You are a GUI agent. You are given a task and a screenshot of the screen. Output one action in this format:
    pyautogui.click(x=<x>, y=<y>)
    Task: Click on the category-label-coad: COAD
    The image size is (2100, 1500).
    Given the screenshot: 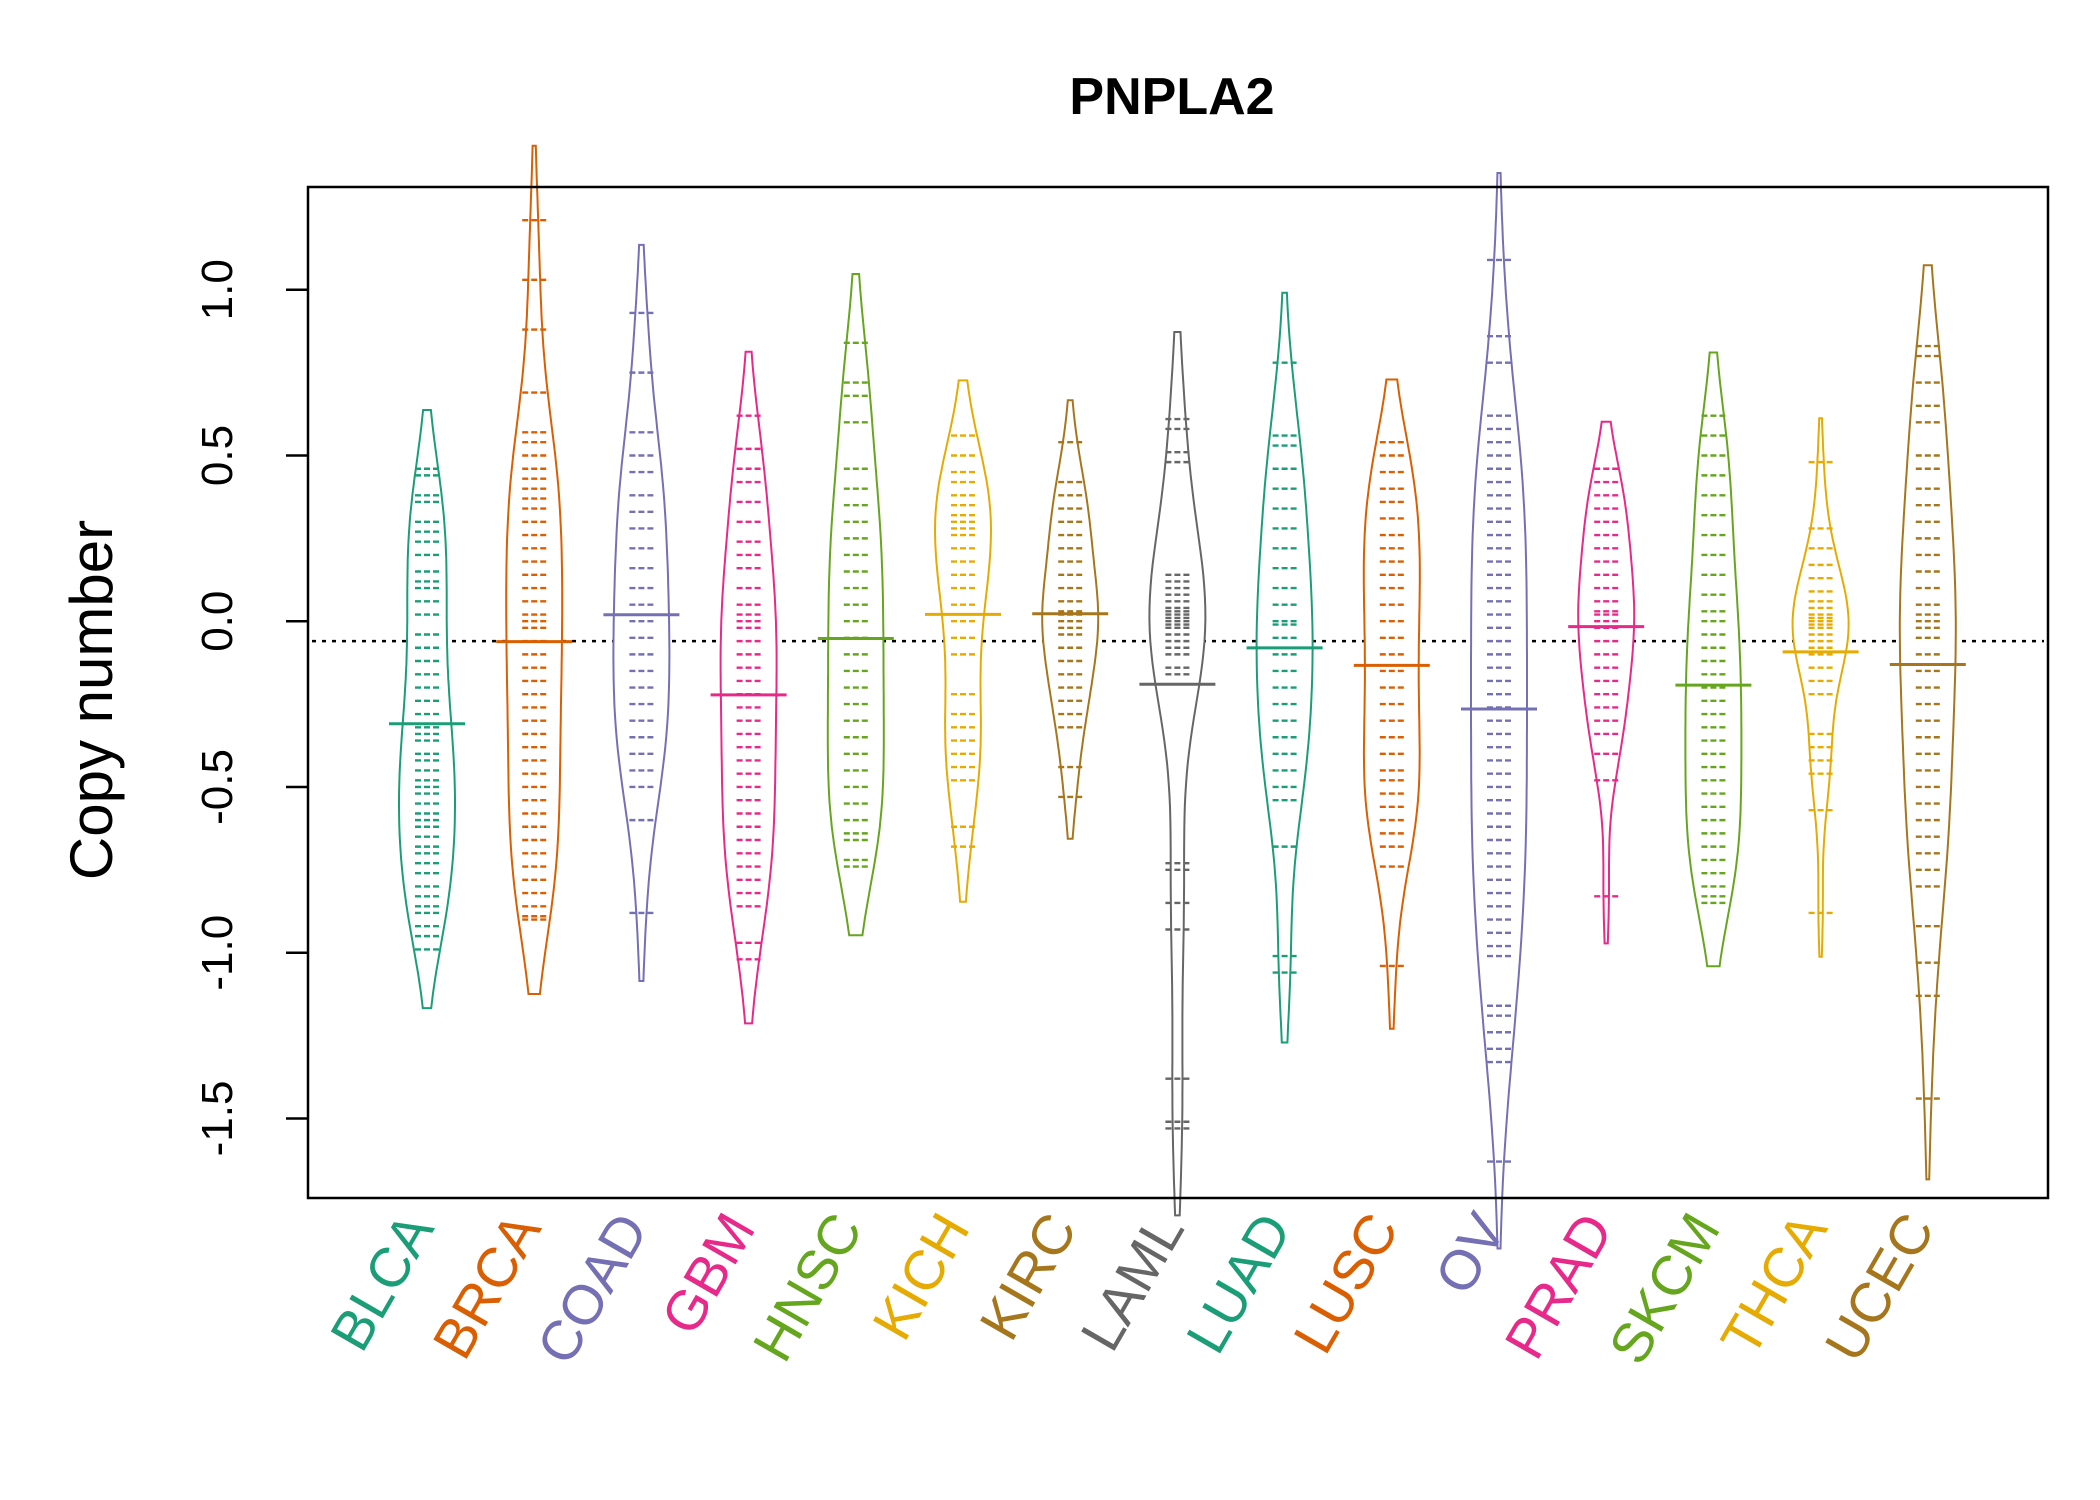 What is the action you would take?
    pyautogui.click(x=591, y=1289)
    